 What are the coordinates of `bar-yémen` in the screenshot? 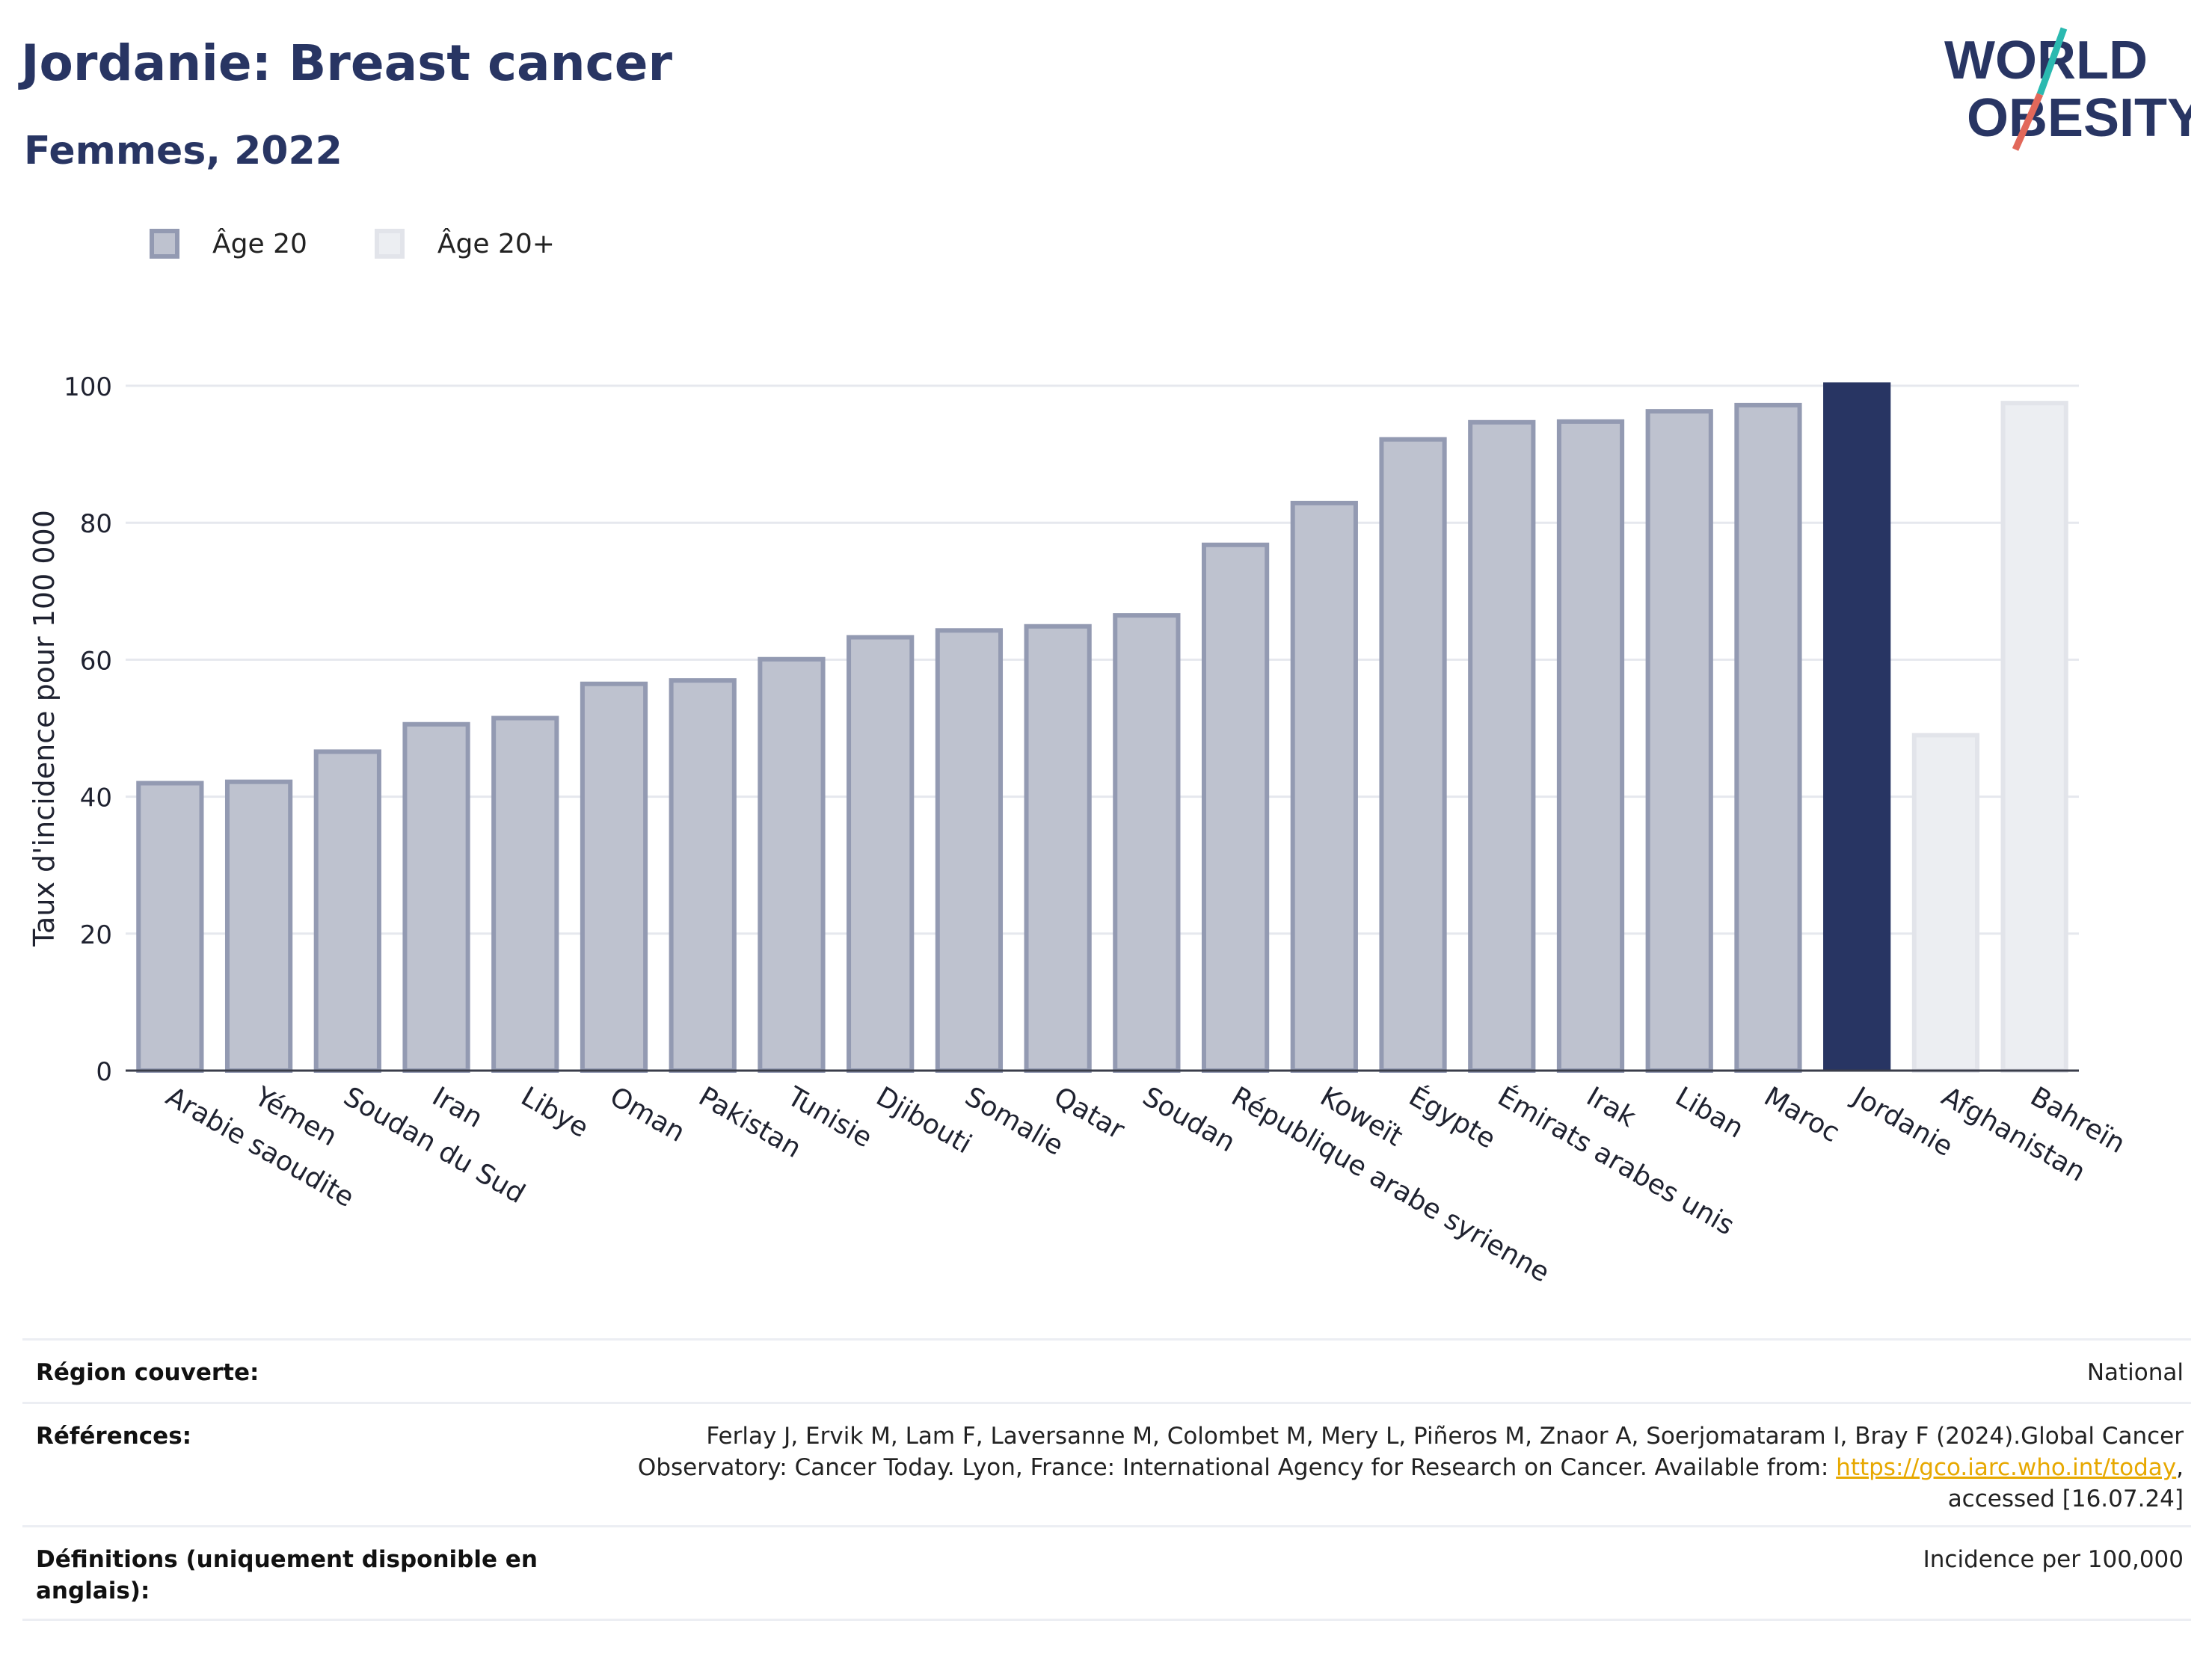 It's located at (258, 926).